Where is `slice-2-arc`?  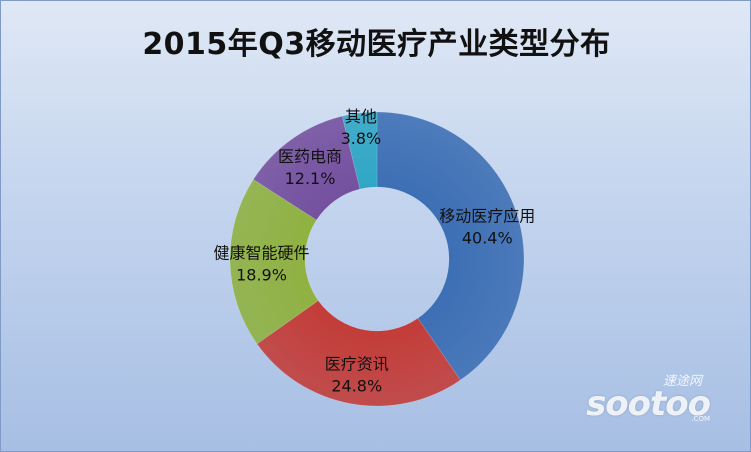 slice-2-arc is located at coordinates (274, 262).